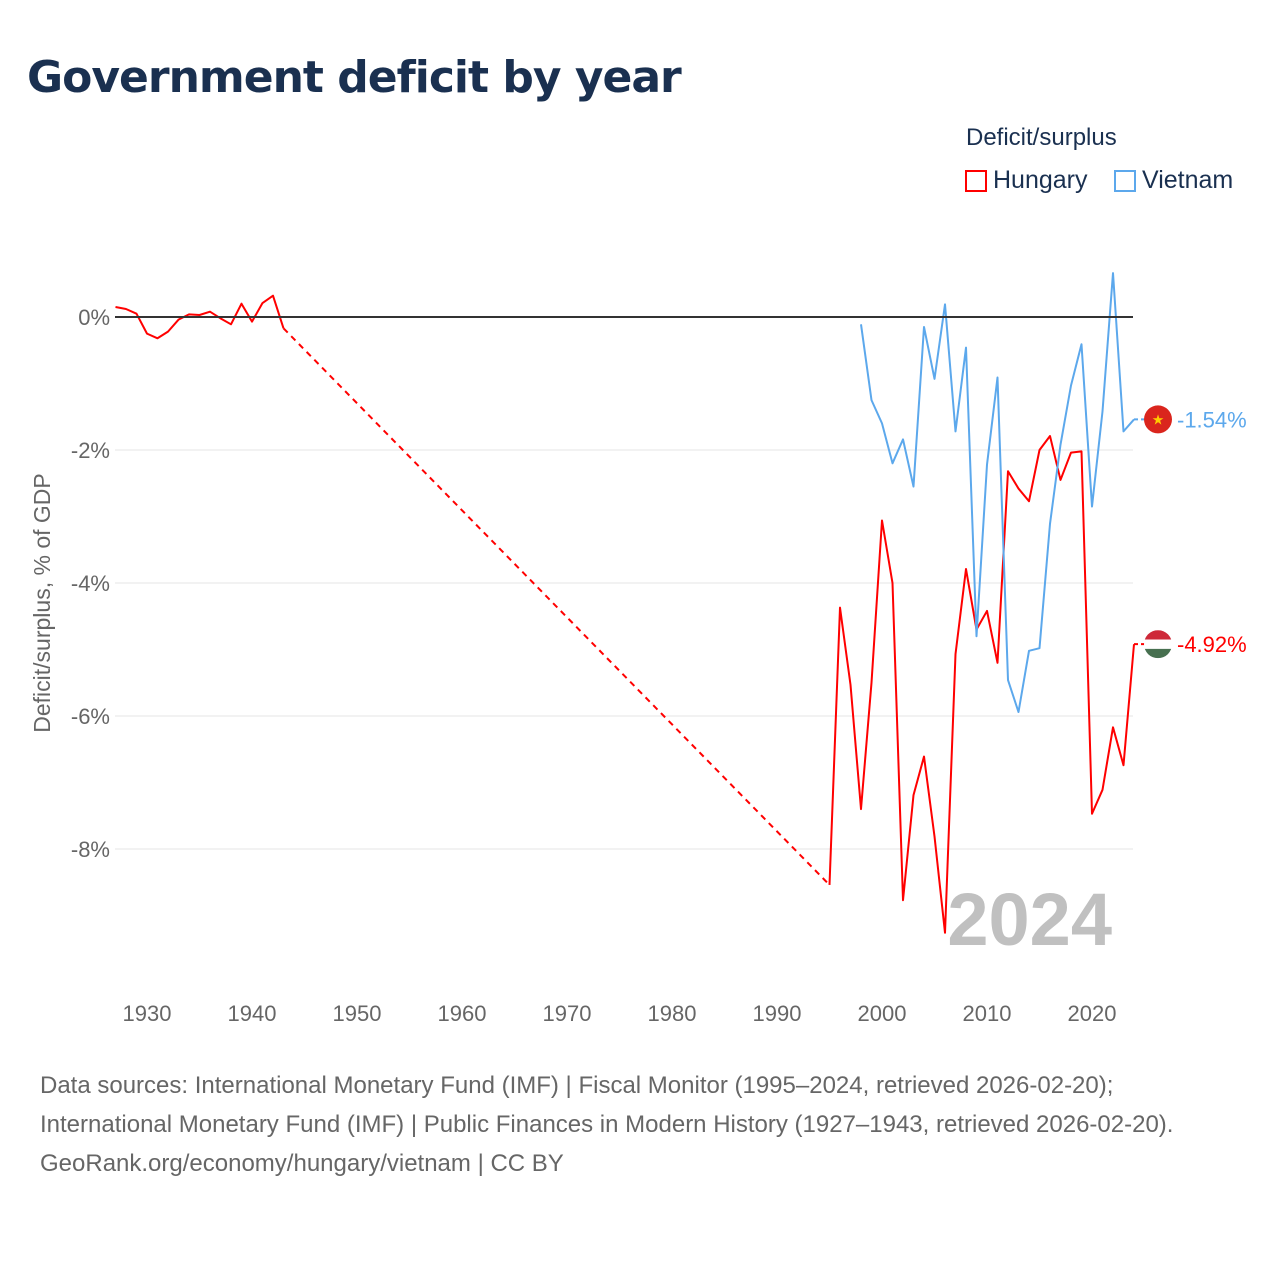  I want to click on year-watermark: 2024, so click(1029, 919).